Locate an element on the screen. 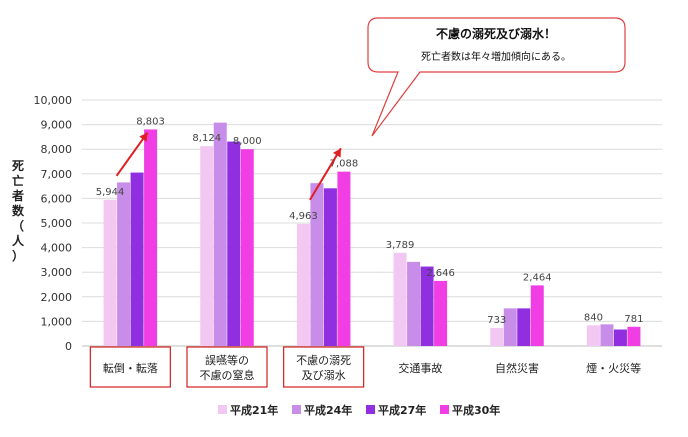 This screenshot has height=437, width=688. legend-label: 平成30年 is located at coordinates (476, 410).